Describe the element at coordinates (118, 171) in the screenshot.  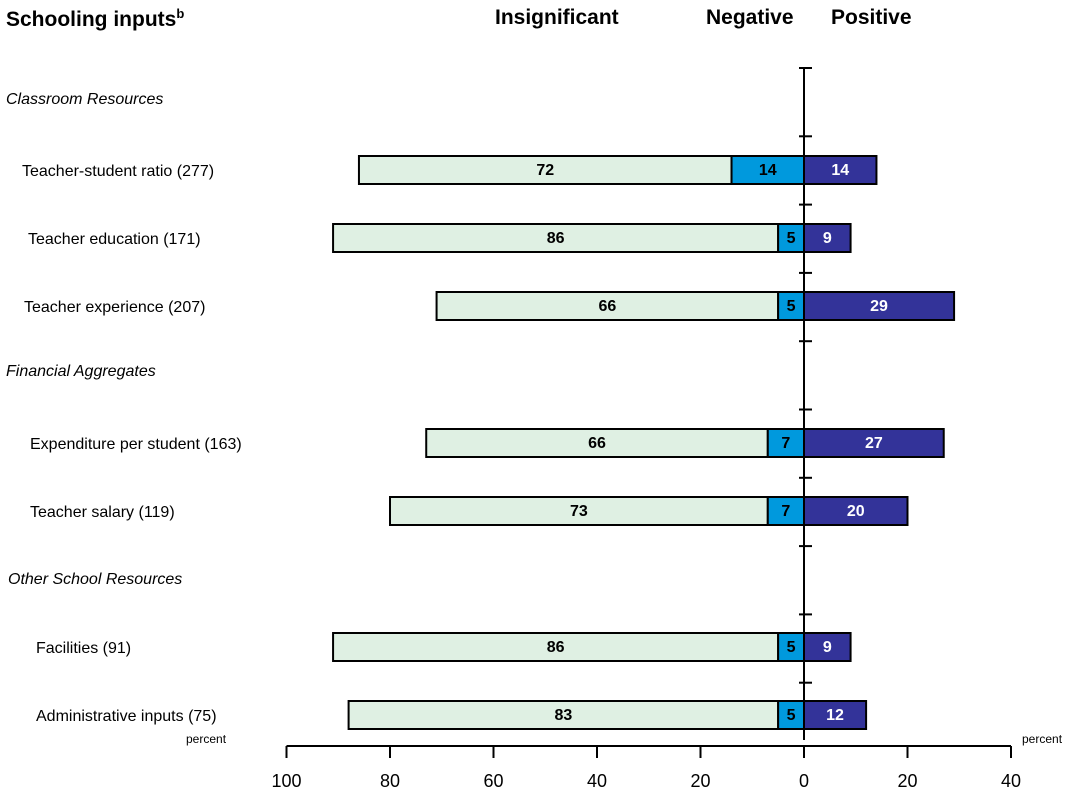
I see `category-label: Teacher-student ratio (277)` at that location.